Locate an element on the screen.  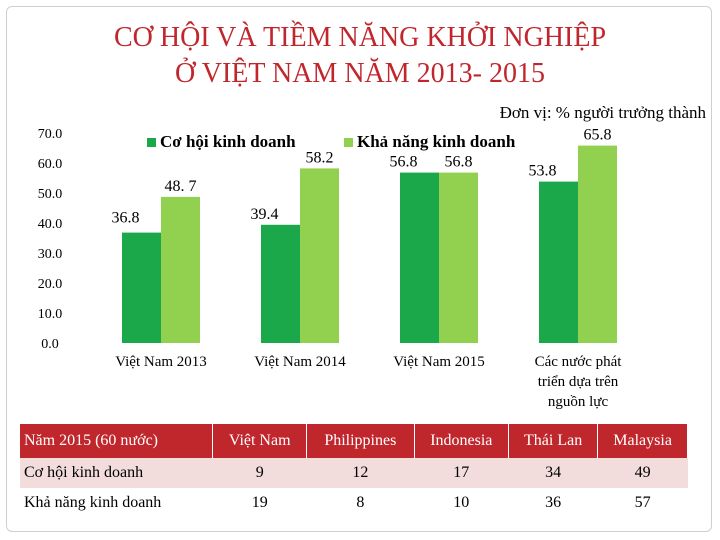
data-label: 65.8 is located at coordinates (598, 135).